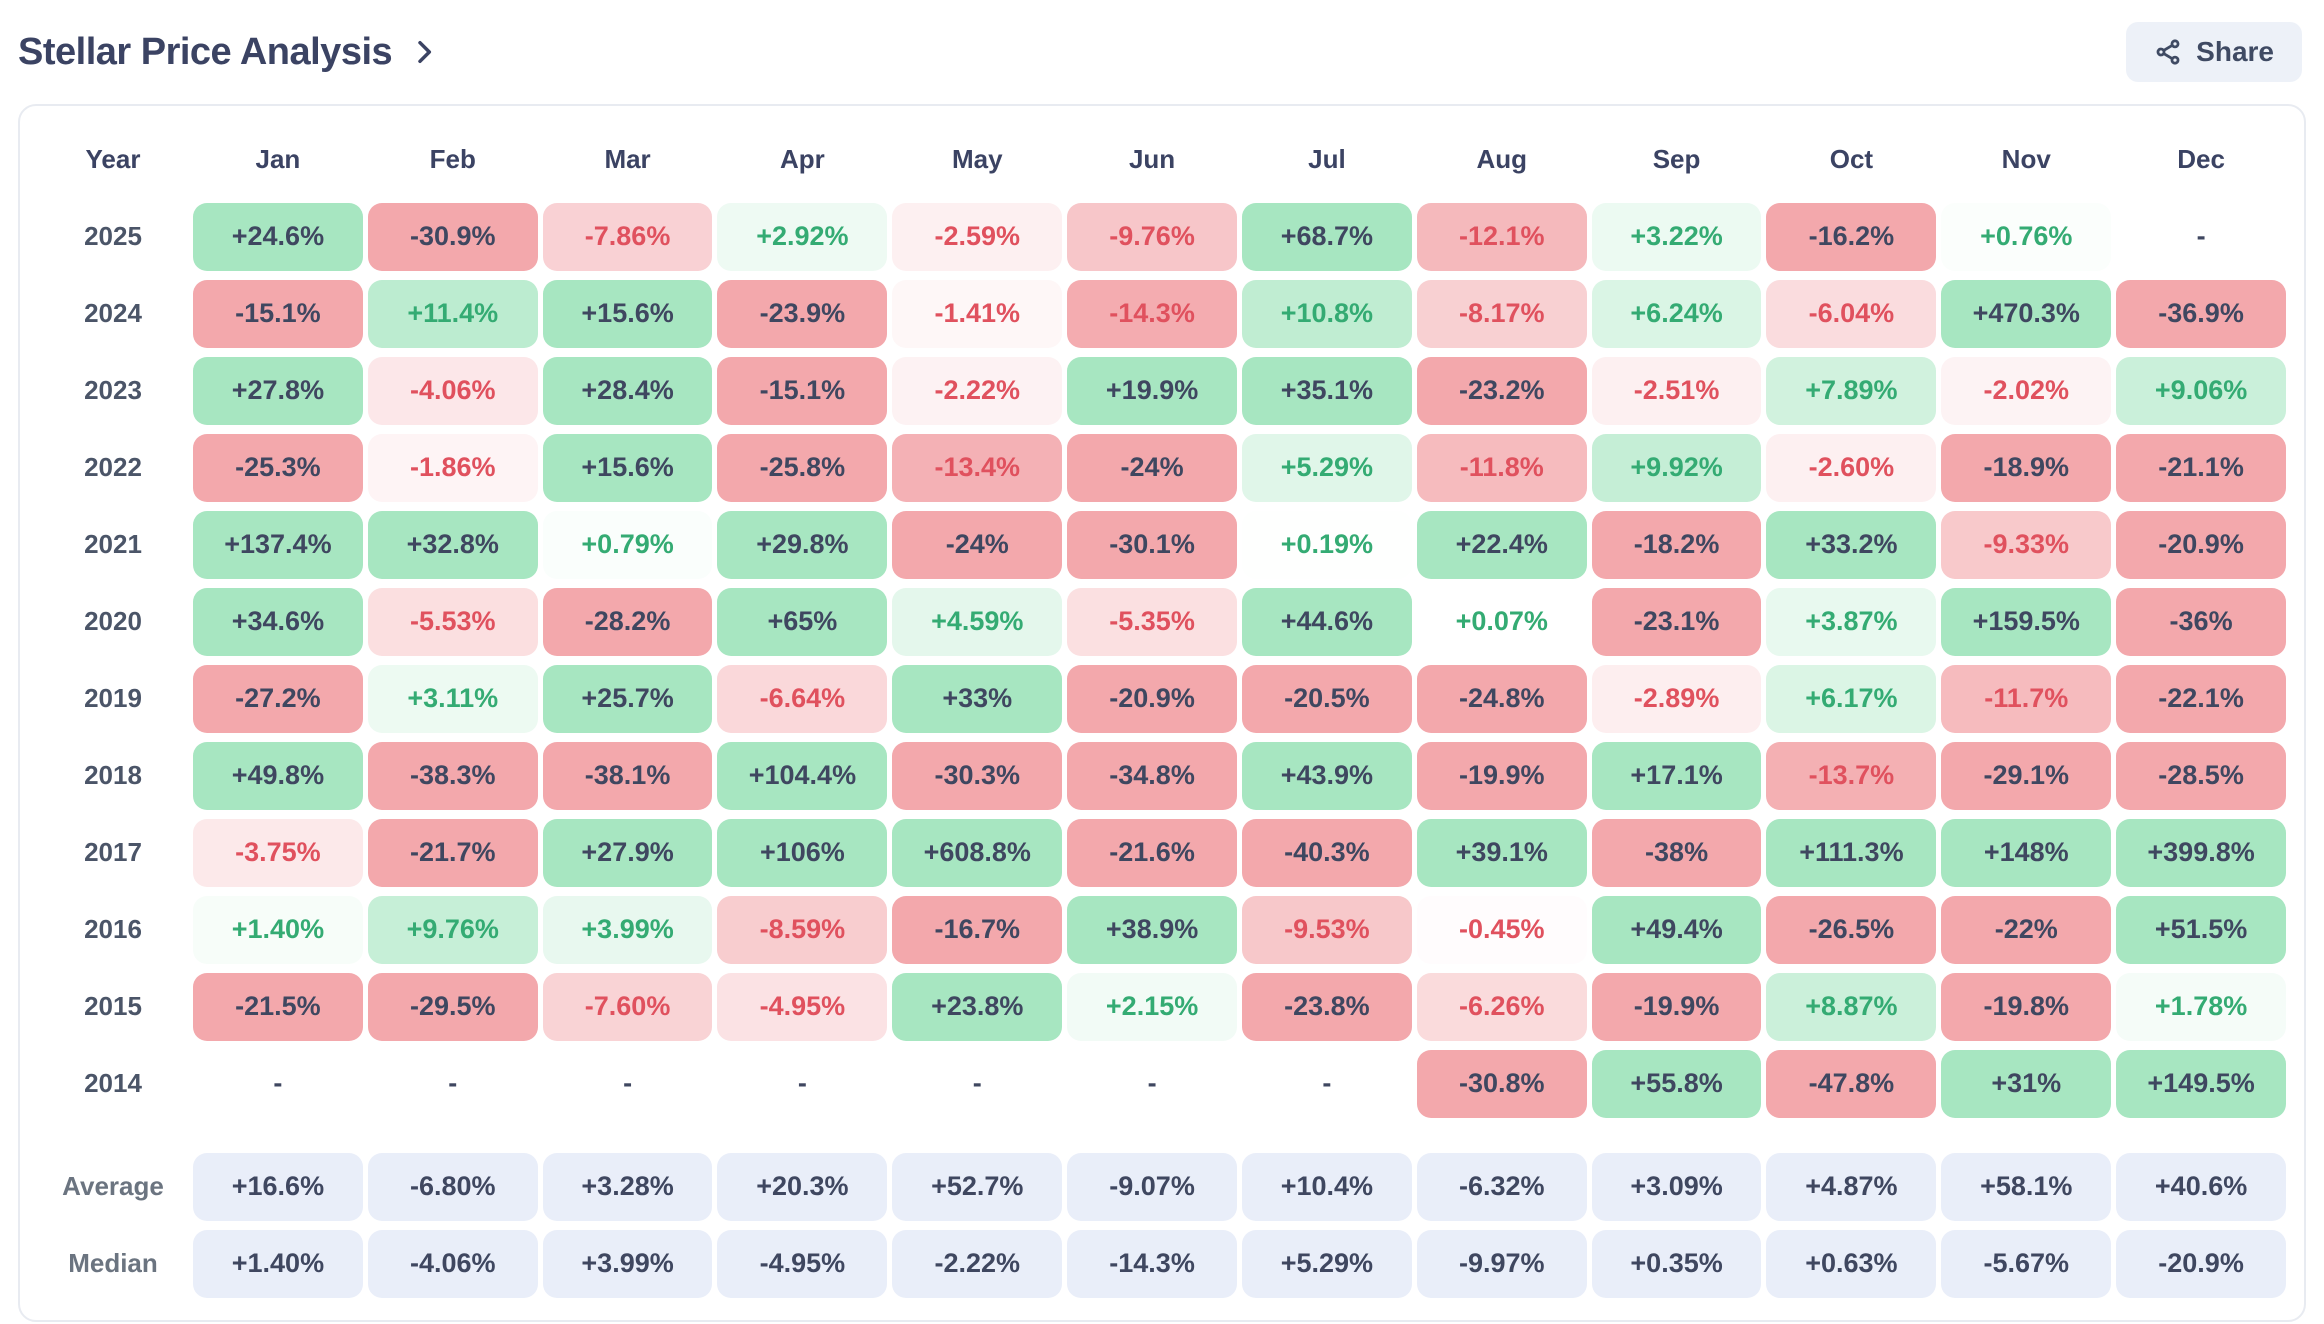 The height and width of the screenshot is (1324, 2324). Describe the element at coordinates (977, 1263) in the screenshot. I see `summary-cell: -2.22%` at that location.